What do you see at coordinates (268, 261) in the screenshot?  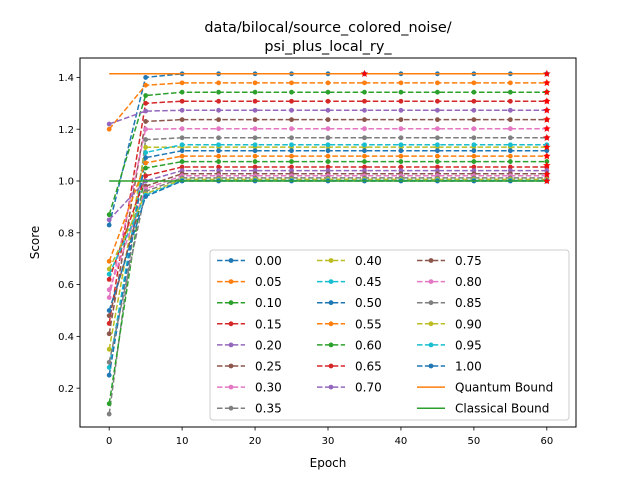 I see `legend-label: 0.00` at bounding box center [268, 261].